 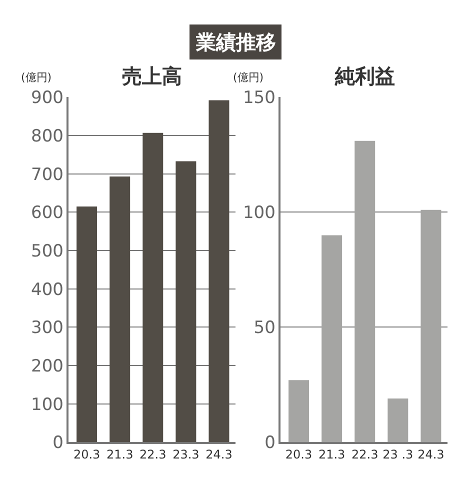 What do you see at coordinates (265, 328) in the screenshot?
I see `y-tick-label: 50` at bounding box center [265, 328].